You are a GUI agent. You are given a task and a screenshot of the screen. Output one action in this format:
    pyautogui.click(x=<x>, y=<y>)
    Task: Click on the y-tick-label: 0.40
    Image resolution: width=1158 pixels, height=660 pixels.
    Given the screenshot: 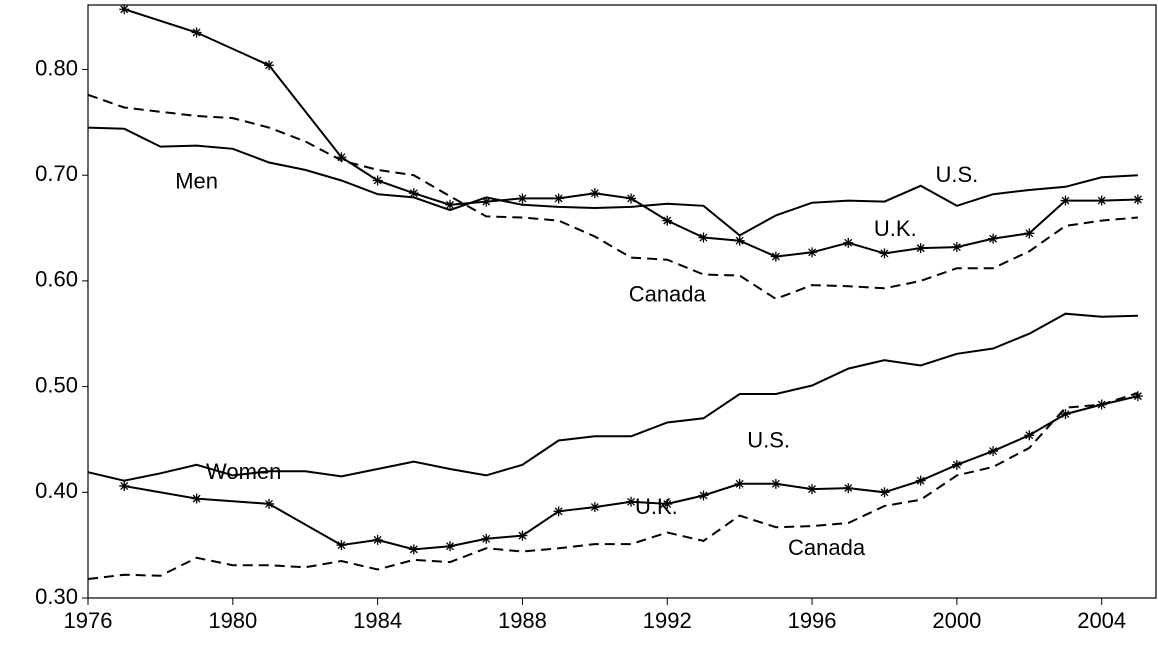 What is the action you would take?
    pyautogui.click(x=56, y=490)
    